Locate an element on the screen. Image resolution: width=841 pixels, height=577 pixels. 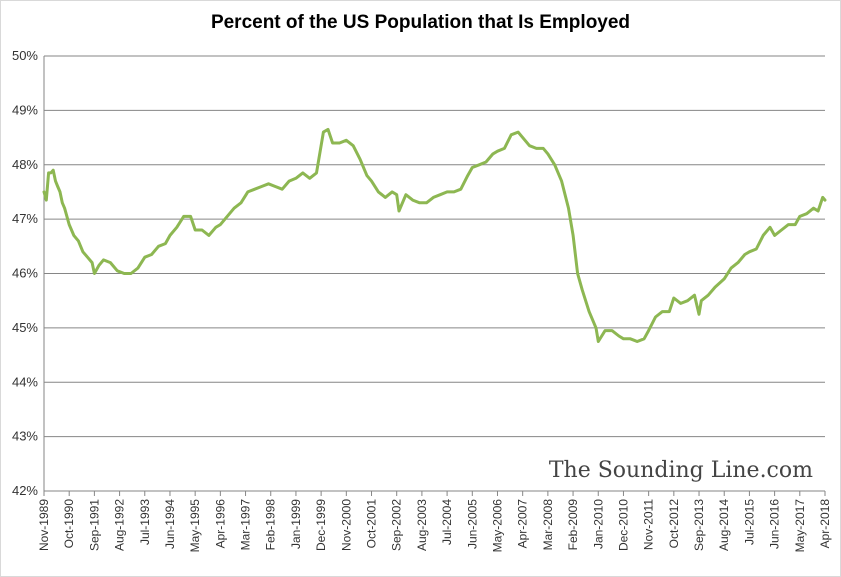
x-tick-label: Oct-2012 is located at coordinates (674, 524).